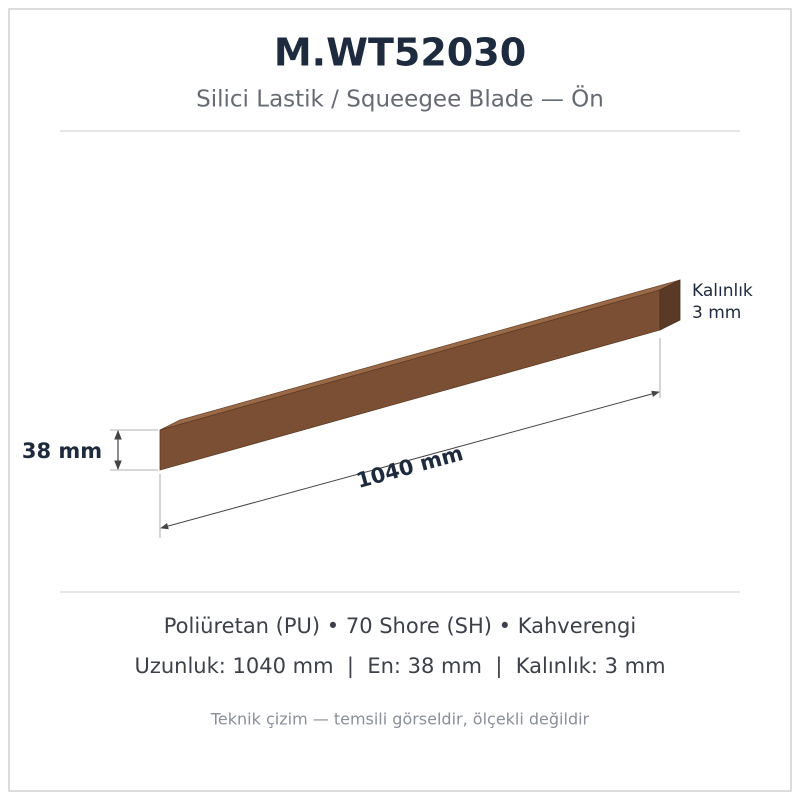 This screenshot has width=800, height=800. Describe the element at coordinates (400, 53) in the screenshot. I see `title: M.WT52030` at that location.